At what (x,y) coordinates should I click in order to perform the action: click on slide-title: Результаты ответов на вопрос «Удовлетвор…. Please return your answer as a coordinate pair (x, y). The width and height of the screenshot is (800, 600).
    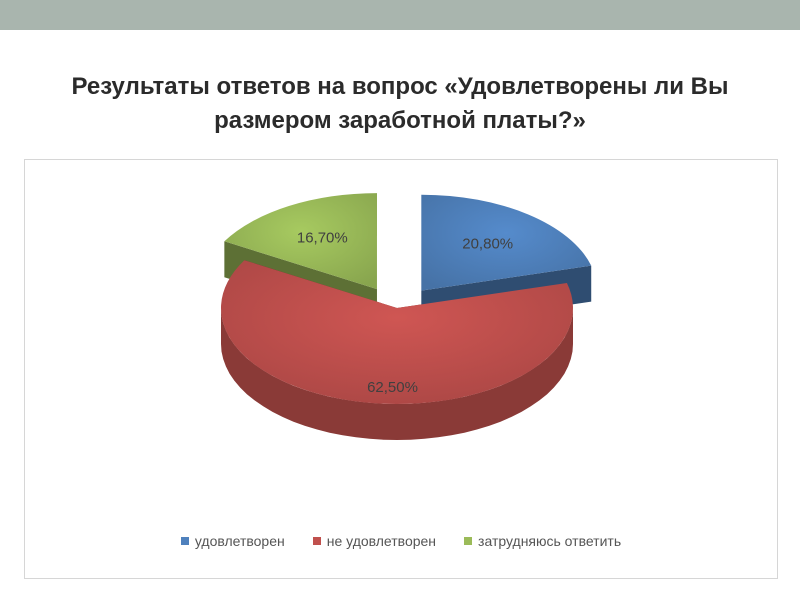
    Looking at the image, I should click on (400, 104).